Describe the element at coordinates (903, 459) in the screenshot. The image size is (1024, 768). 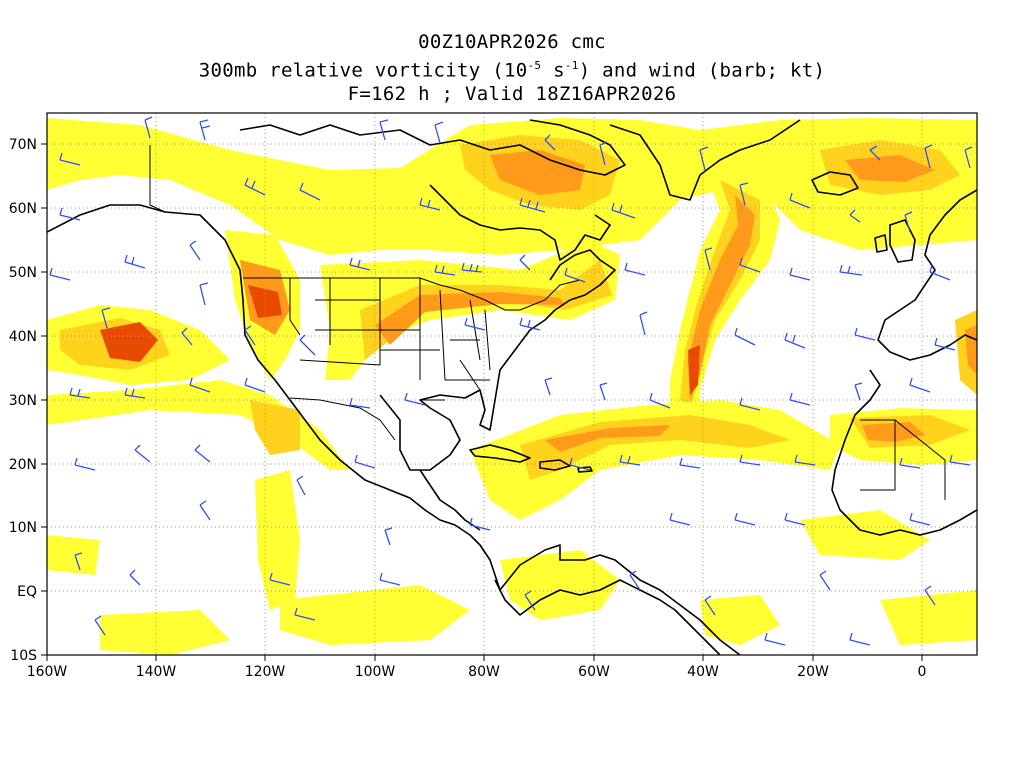
I see `border-africa` at that location.